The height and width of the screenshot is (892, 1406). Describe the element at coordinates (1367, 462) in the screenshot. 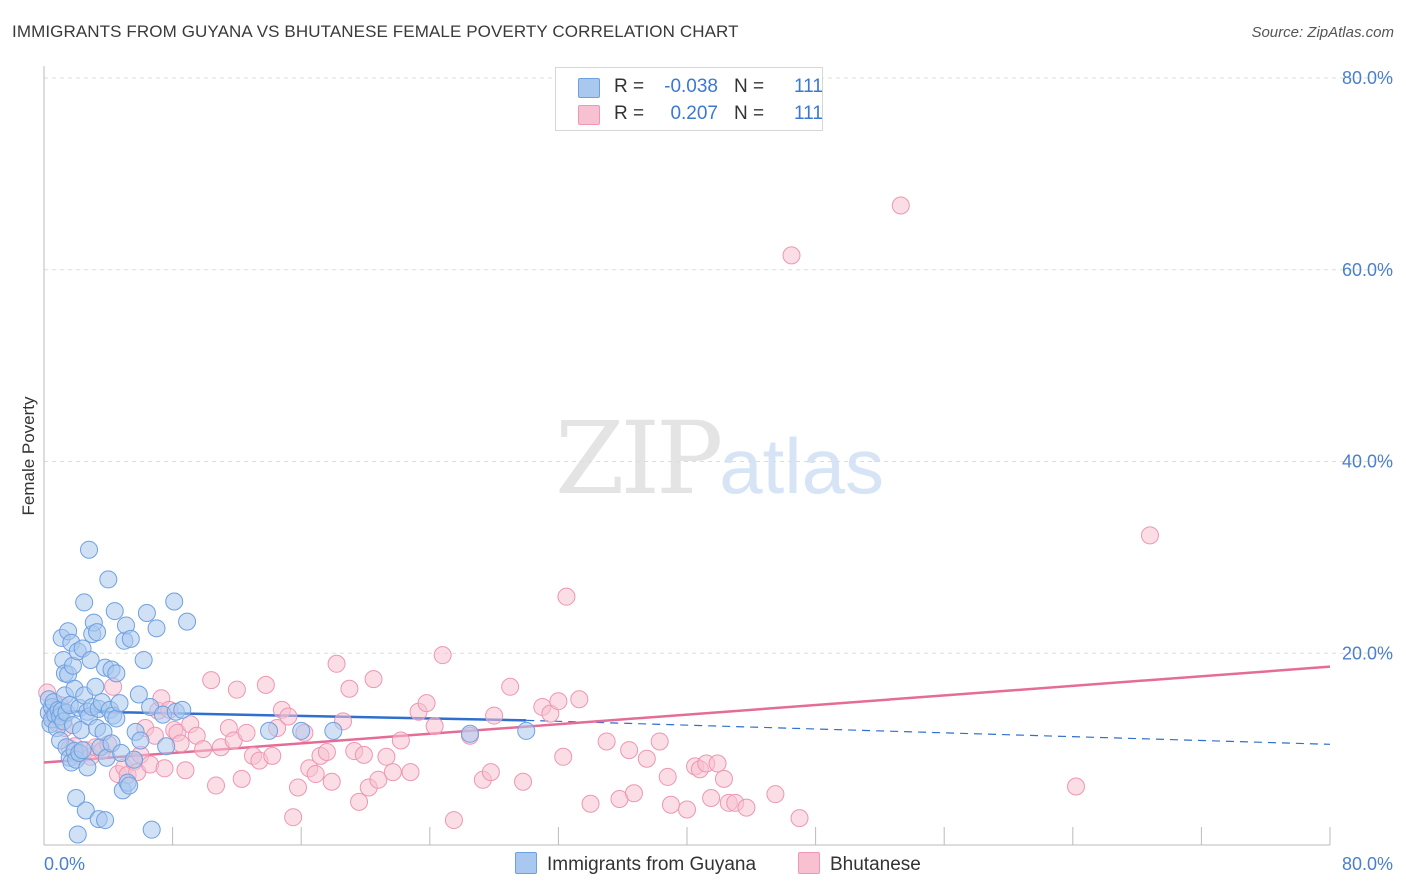

I see `y-tick-label: 40.0%` at that location.